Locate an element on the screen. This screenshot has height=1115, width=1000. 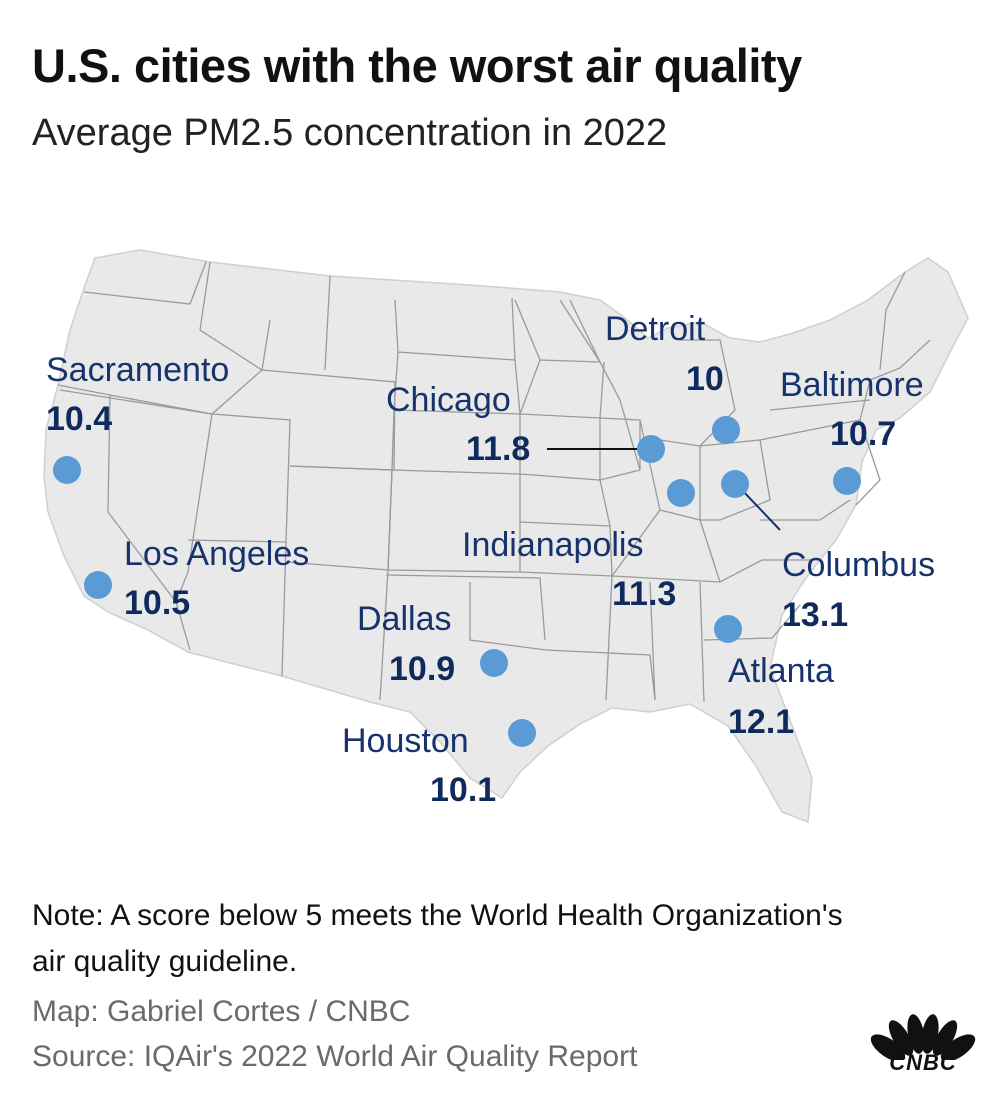
label-detroit-name: Detroit is located at coordinates (655, 329).